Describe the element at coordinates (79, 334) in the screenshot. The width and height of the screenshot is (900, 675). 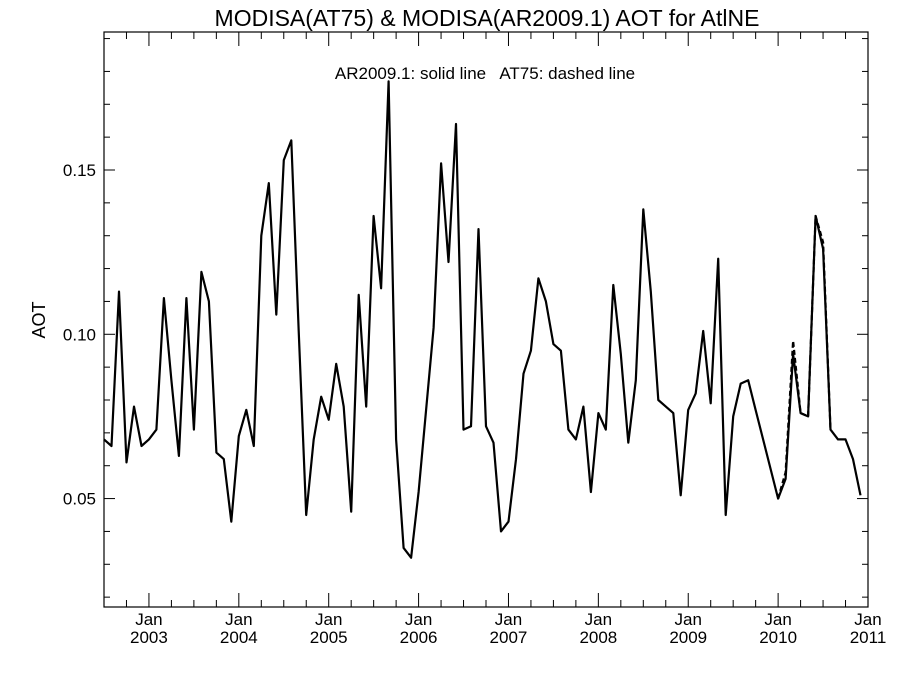
I see `y-tick-label: 0.10` at that location.